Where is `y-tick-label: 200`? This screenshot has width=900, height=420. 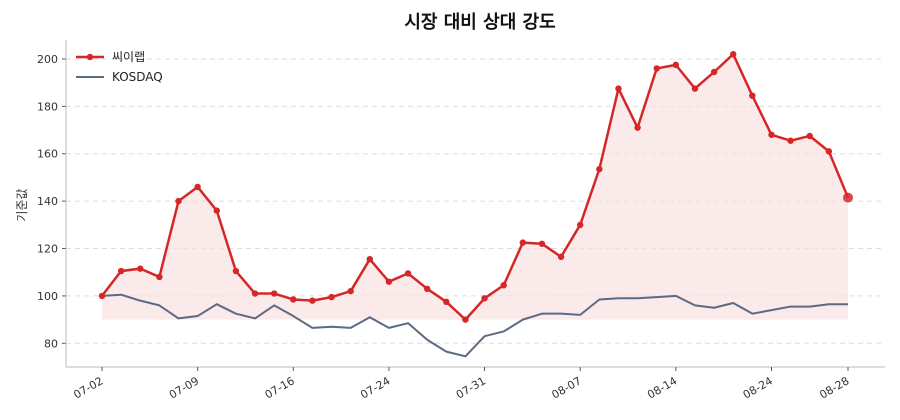 y-tick-label: 200 is located at coordinates (47, 59).